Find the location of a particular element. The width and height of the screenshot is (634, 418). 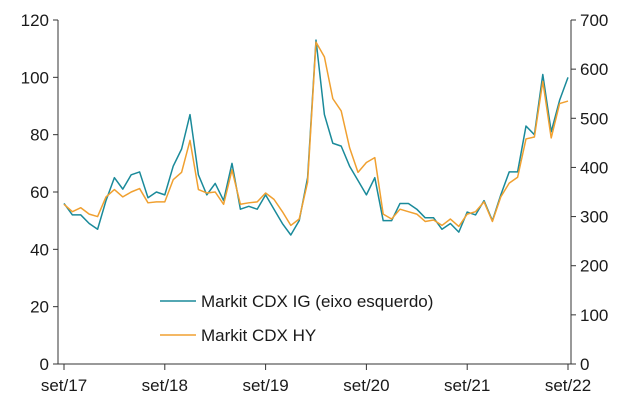

right-tick-label: 400 is located at coordinates (594, 167).